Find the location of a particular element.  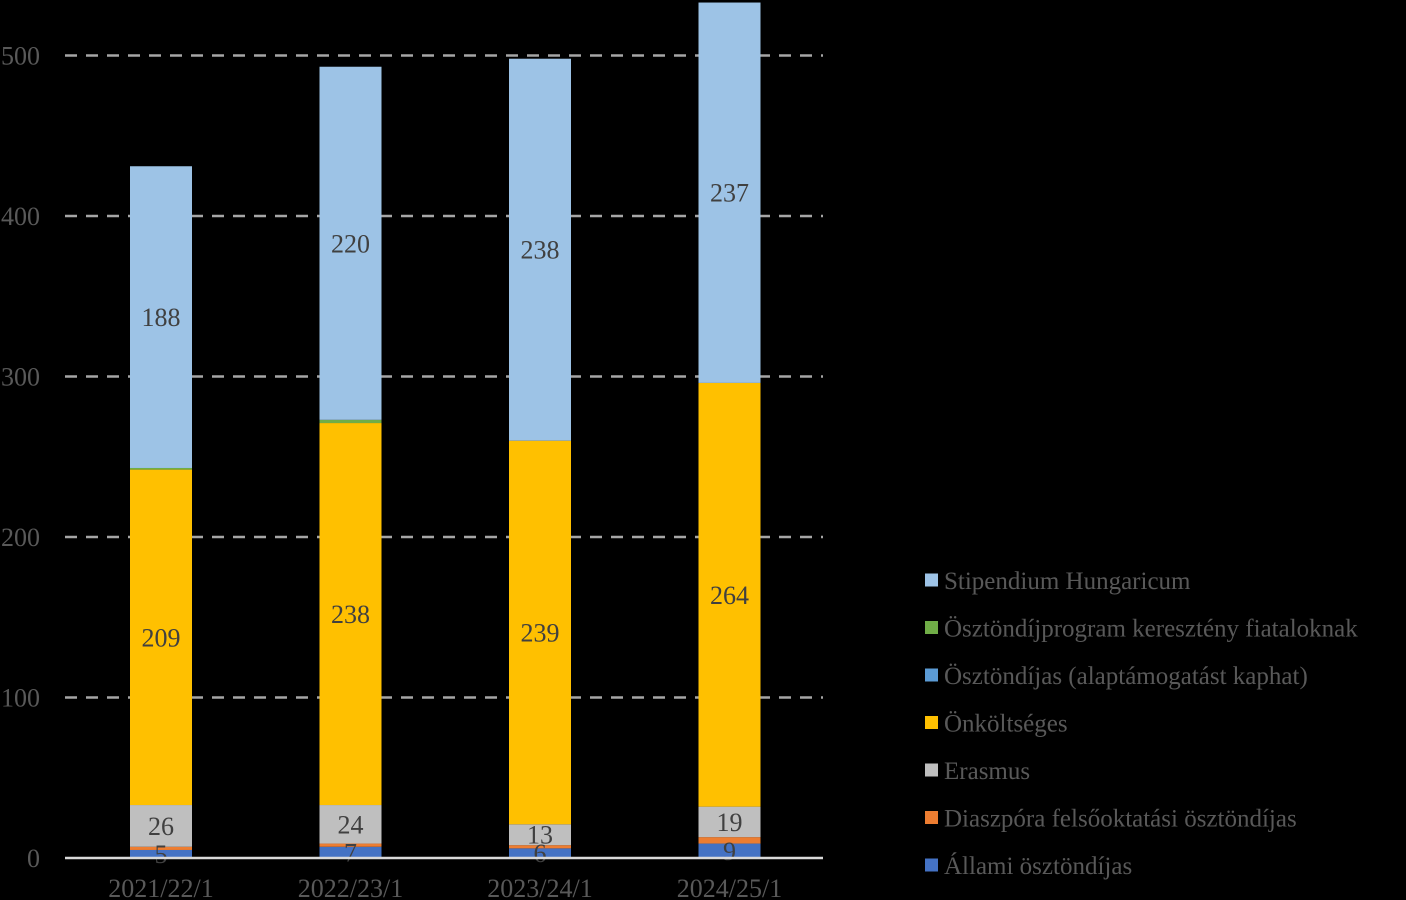

y-tick-label-200: 200 is located at coordinates (20, 537).